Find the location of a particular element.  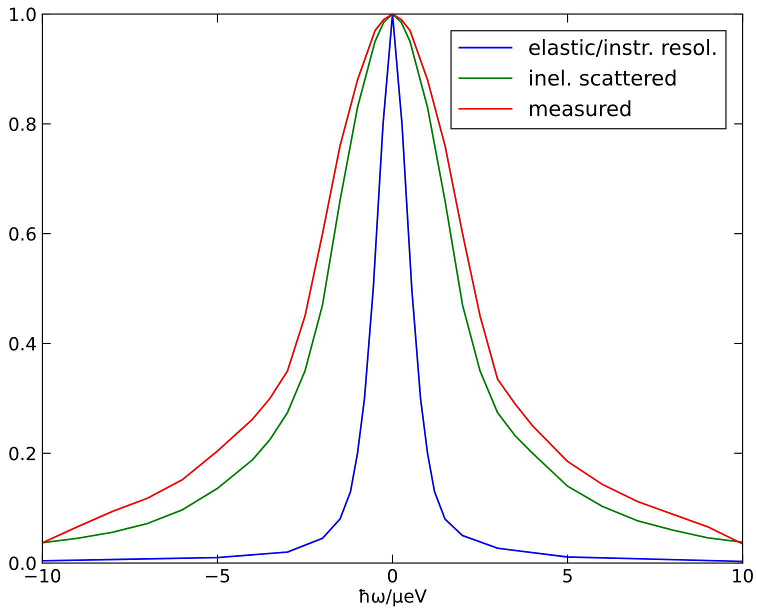

y-tick-label: 0.4 is located at coordinates (22, 343).